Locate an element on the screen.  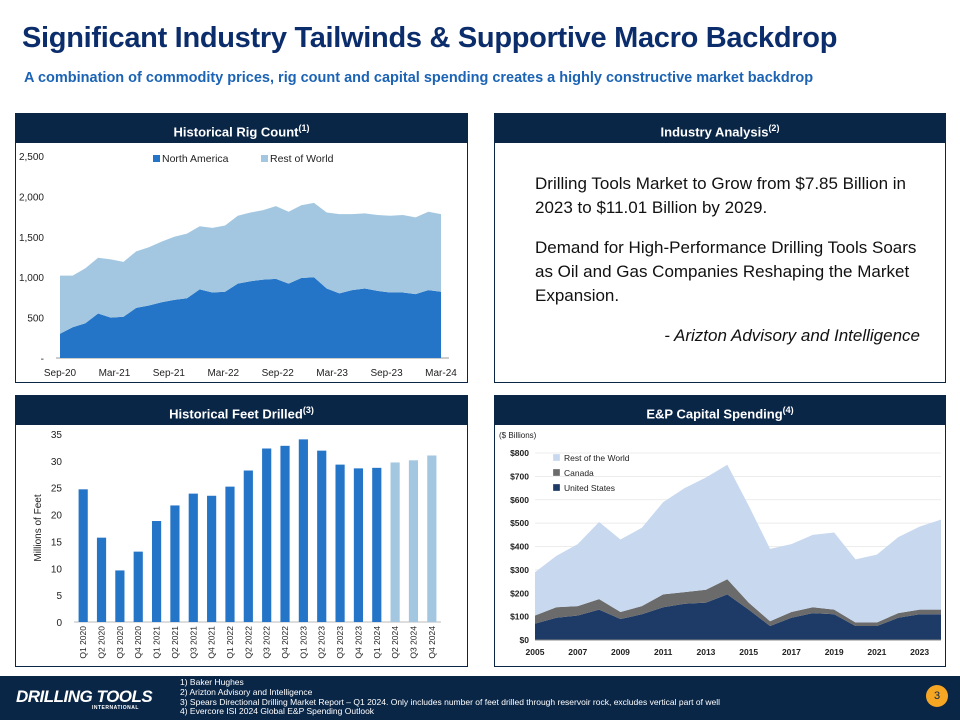
feet-x-tick-label: Q1 2022 is located at coordinates (230, 642).